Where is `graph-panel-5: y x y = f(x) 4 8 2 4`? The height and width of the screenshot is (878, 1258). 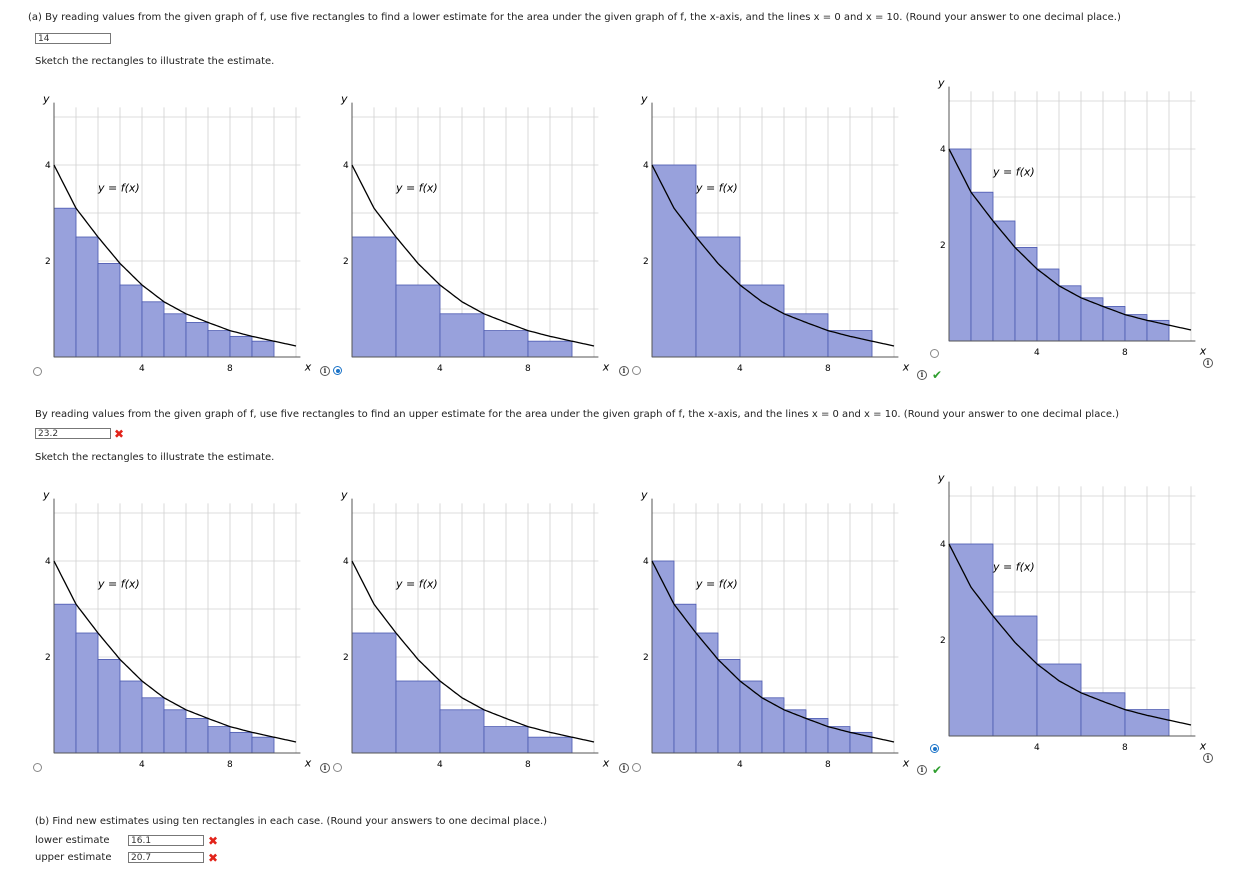 graph-panel-5: y x y = f(x) 4 8 2 4 is located at coordinates (177, 629).